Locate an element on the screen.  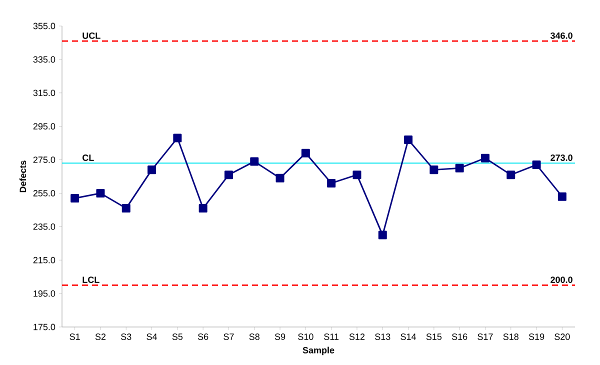
y-tick-label: 275.0 is located at coordinates (44, 159).